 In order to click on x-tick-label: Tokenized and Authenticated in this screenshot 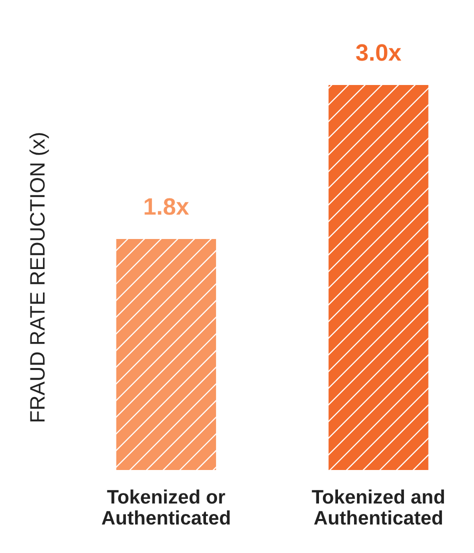, I will do `click(378, 507)`.